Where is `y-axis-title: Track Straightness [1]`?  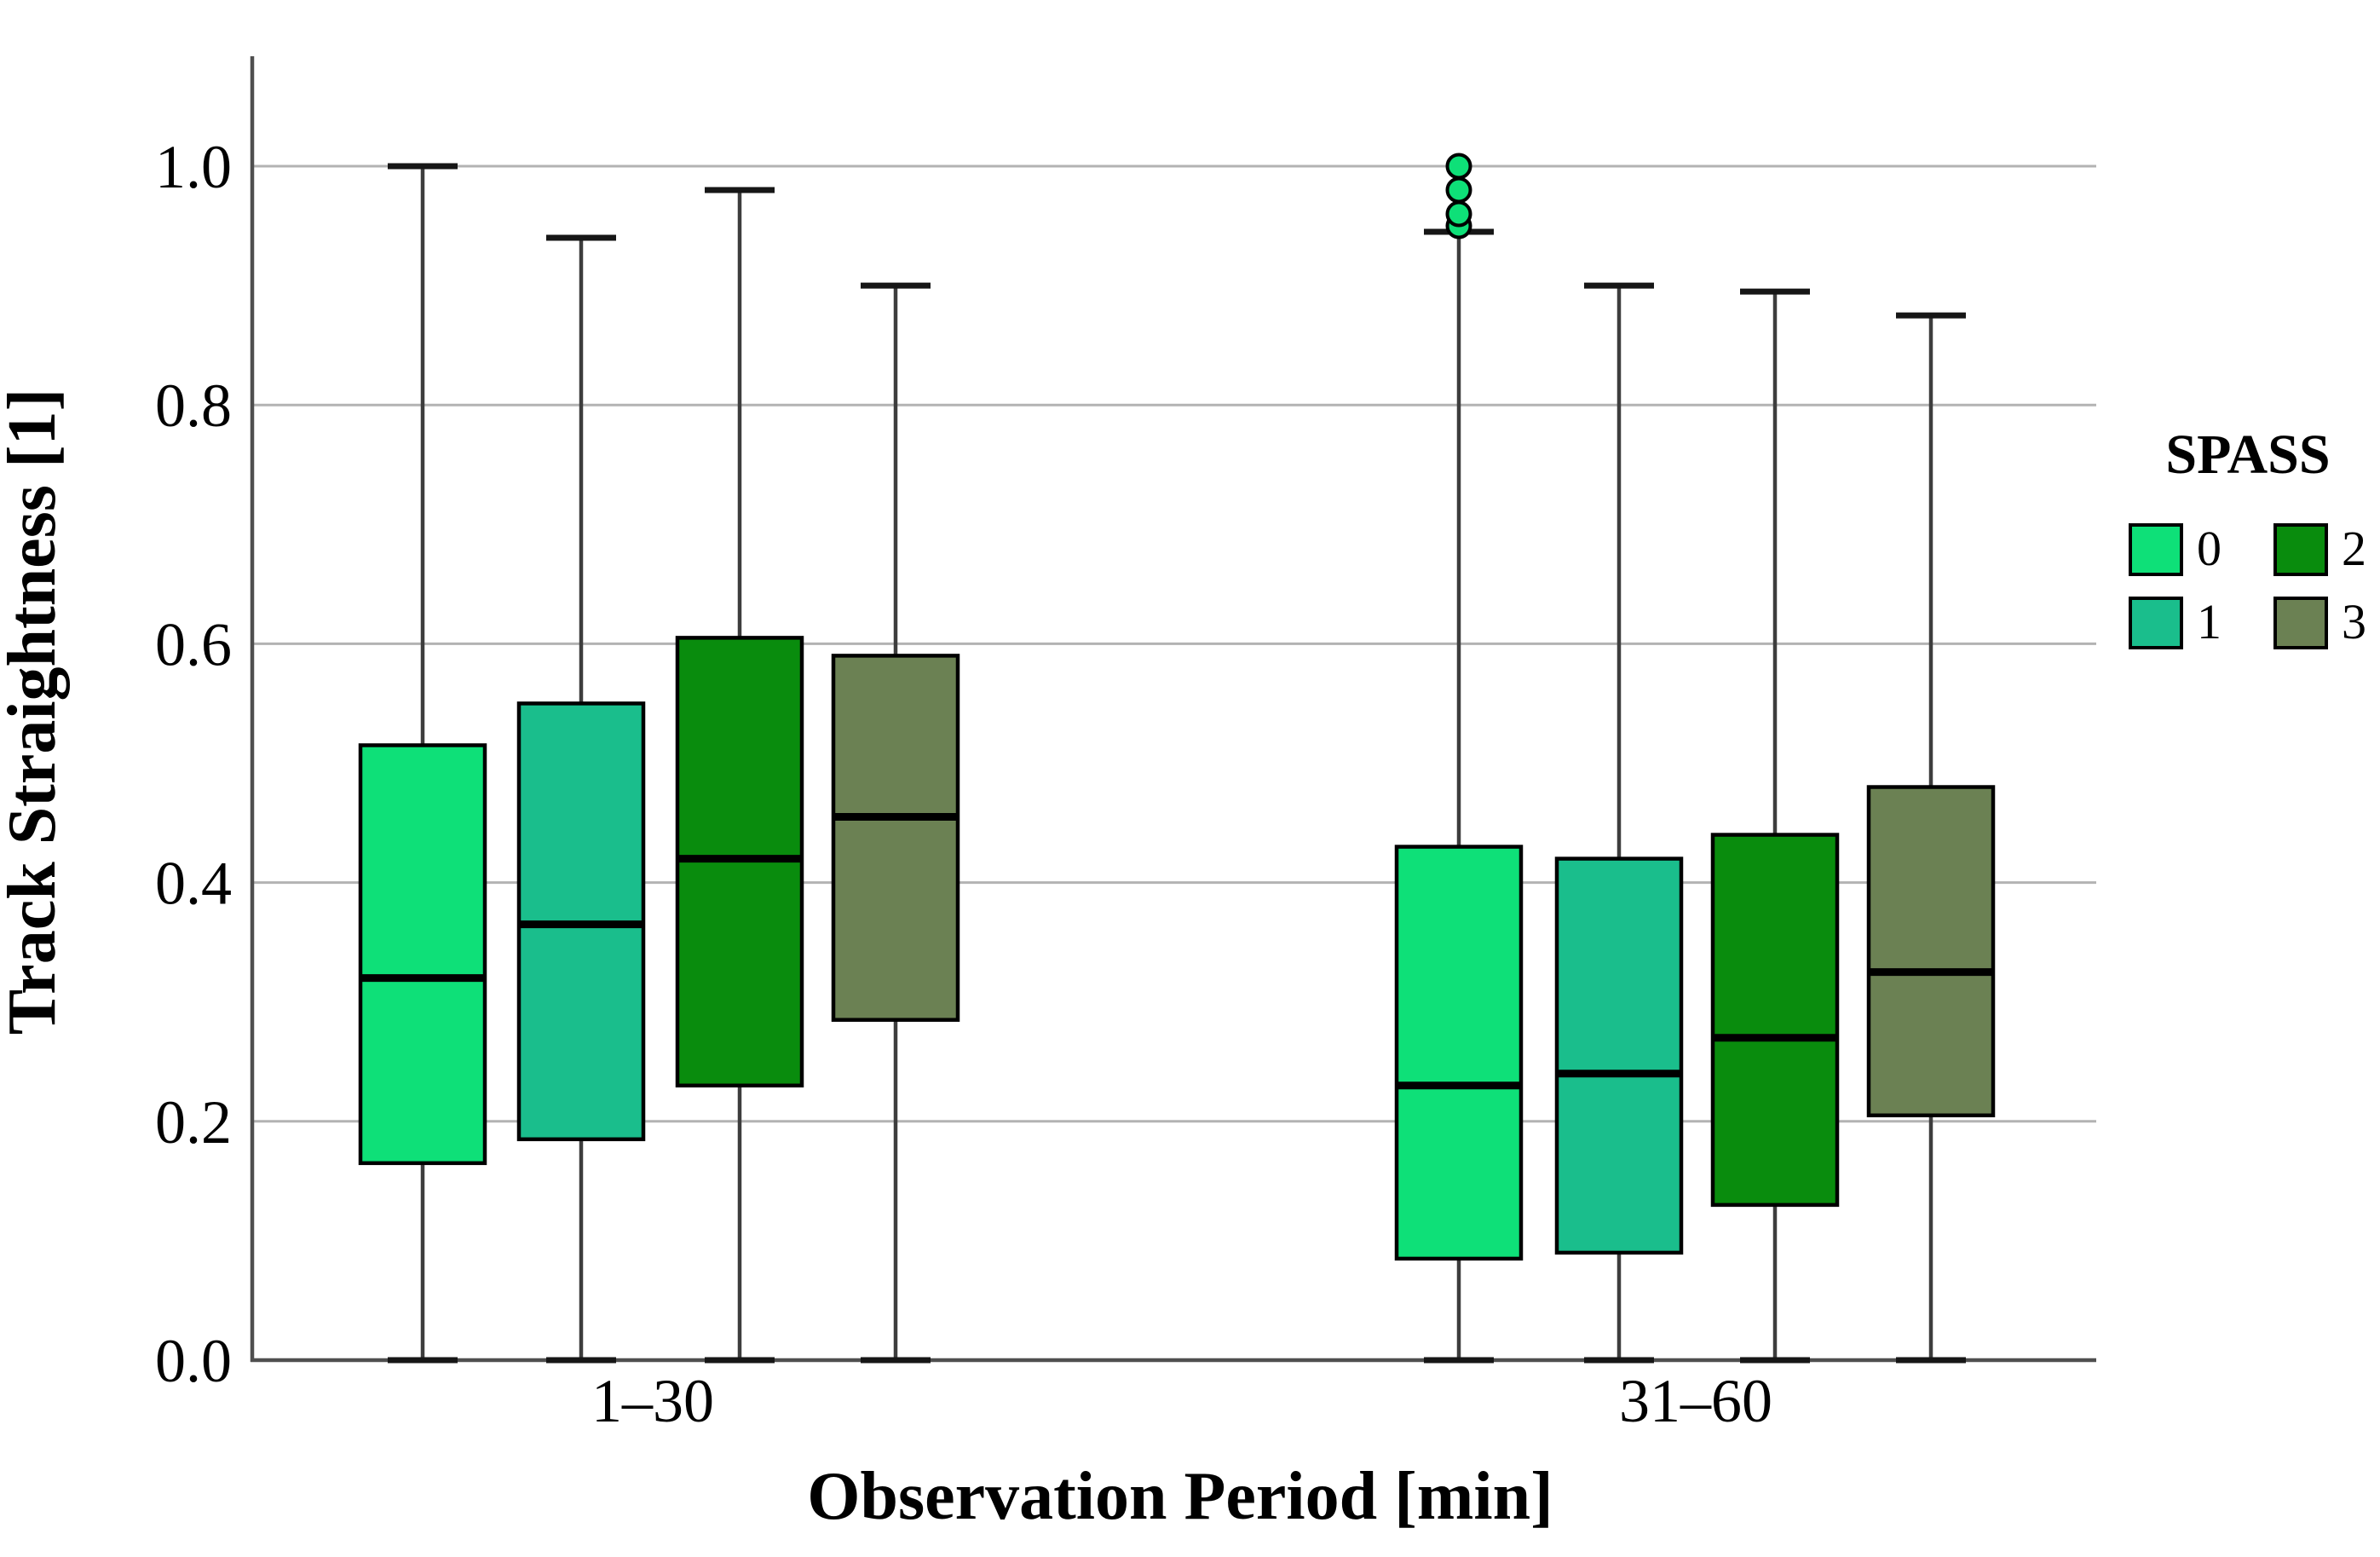
y-axis-title: Track Straightness [1] is located at coordinates (35, 712).